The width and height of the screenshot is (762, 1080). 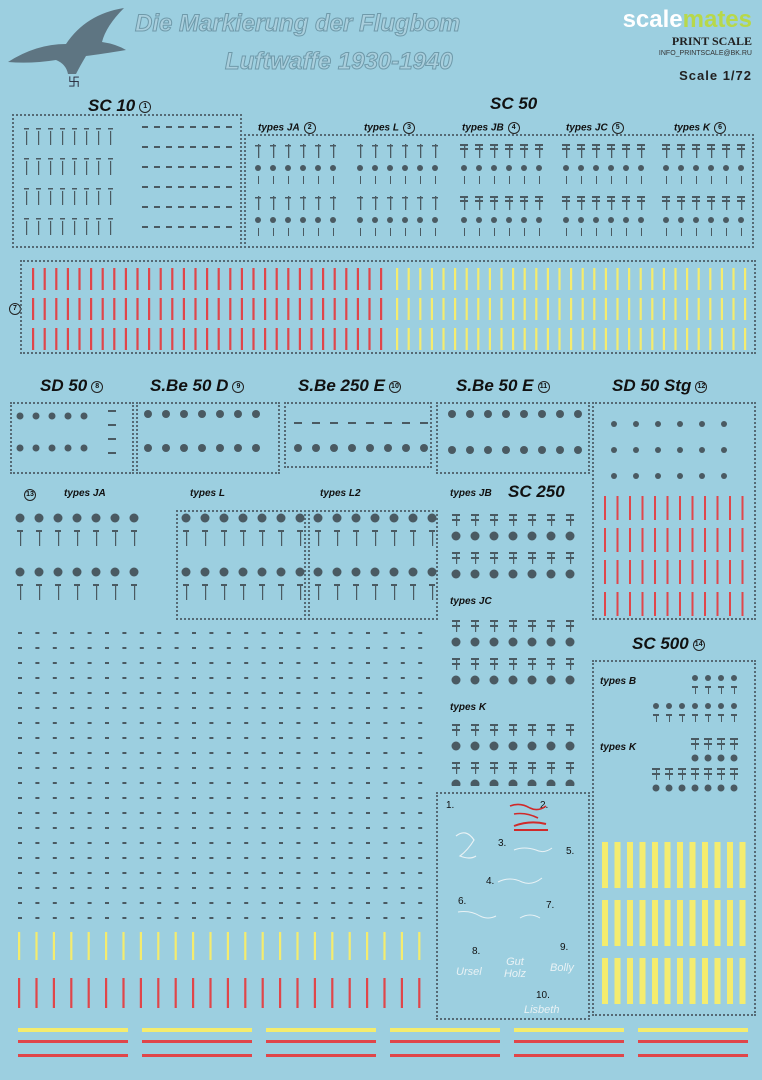 I want to click on inscriptions-box, so click(x=513, y=906).